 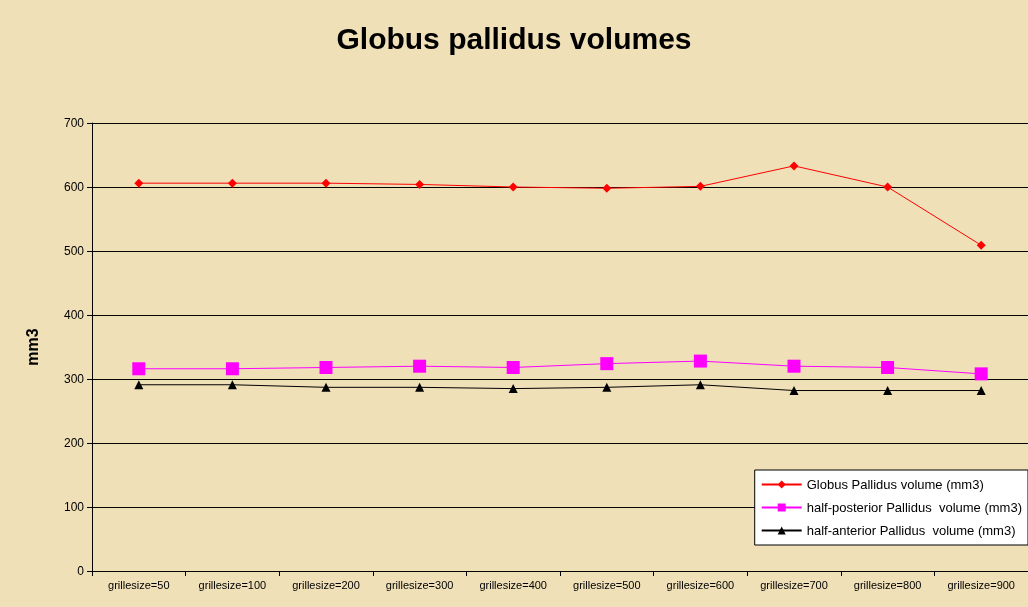 What do you see at coordinates (74, 187) in the screenshot?
I see `y-tick-label: 600` at bounding box center [74, 187].